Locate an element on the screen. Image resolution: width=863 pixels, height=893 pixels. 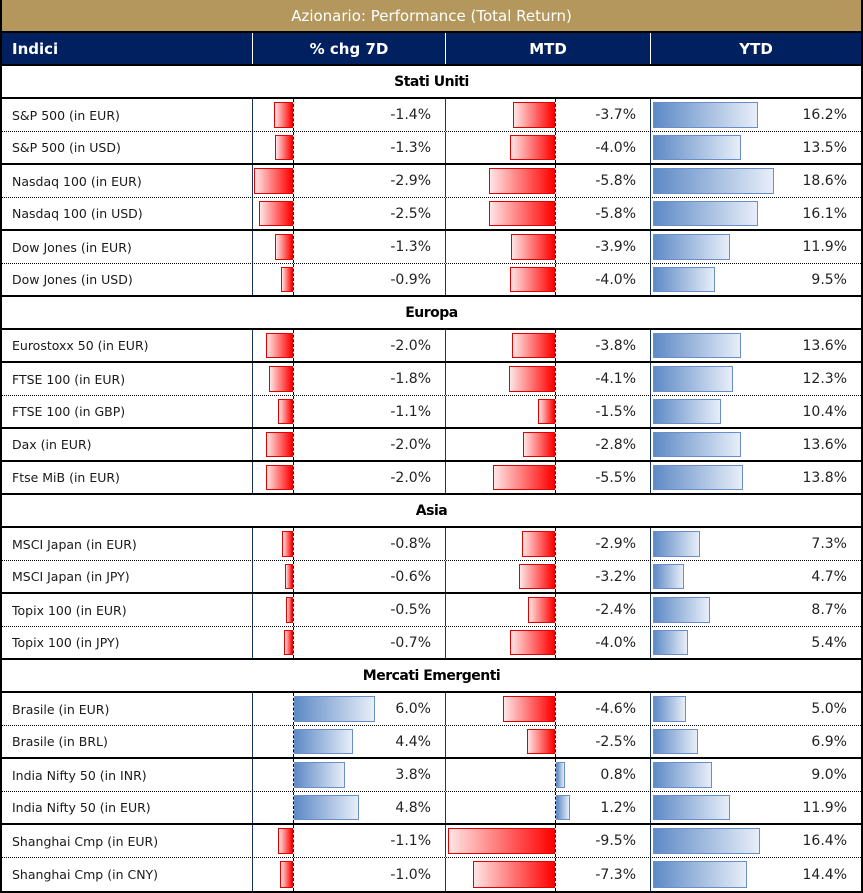
cell-mtd: -4.0% is located at coordinates (548, 642).